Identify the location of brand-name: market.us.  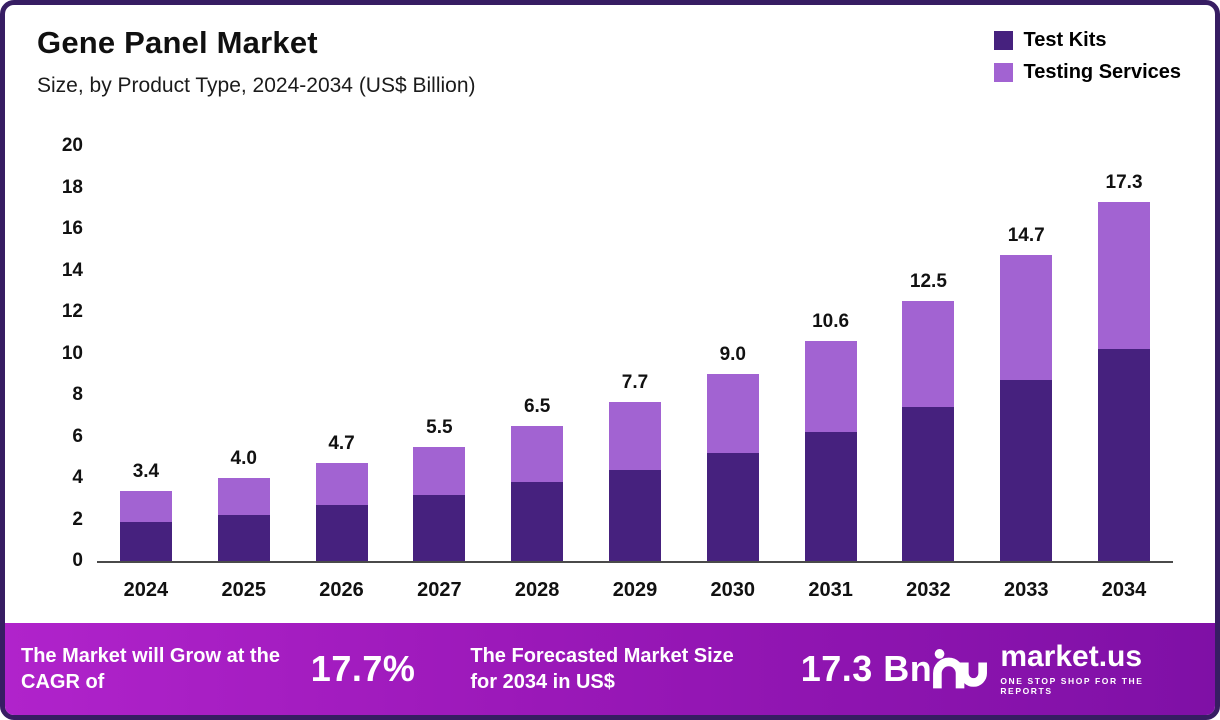
(1071, 656).